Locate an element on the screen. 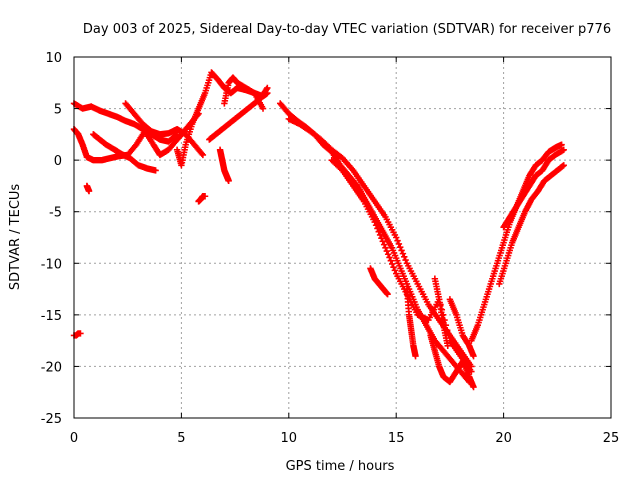 The image size is (640, 480). x-axis-label: GPS time / hours is located at coordinates (340, 466).